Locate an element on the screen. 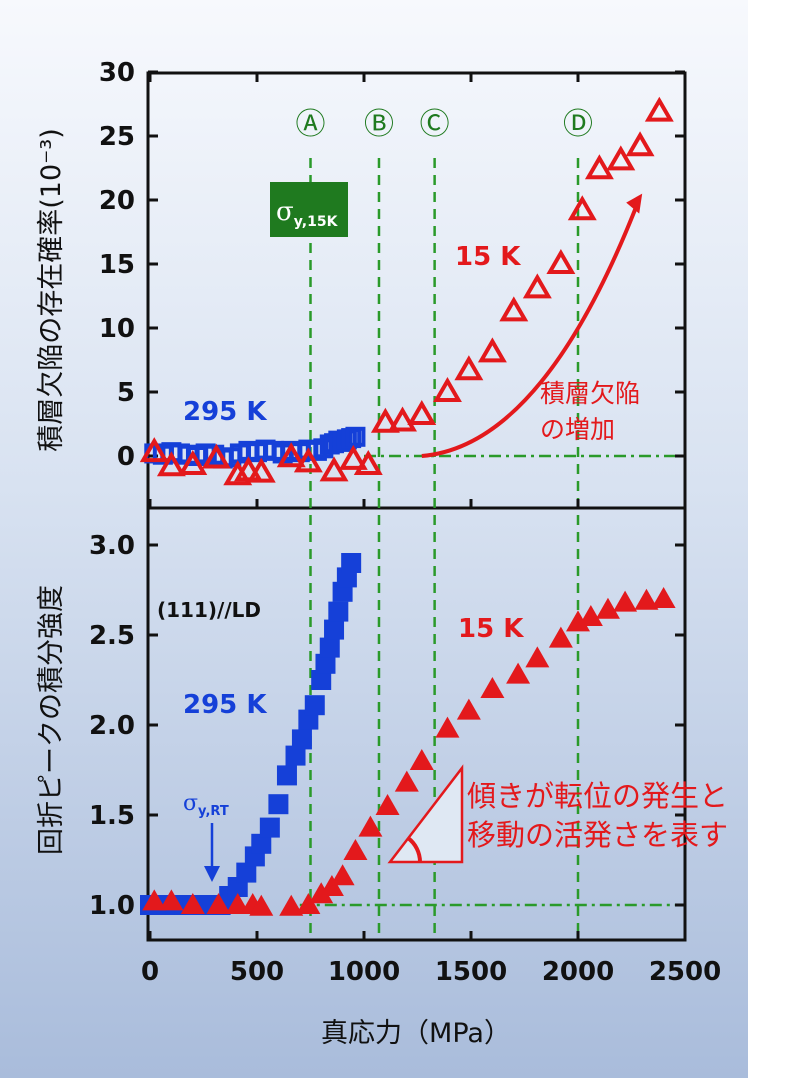 Image resolution: width=793 pixels, height=1078 pixels. top-y-tick-label-30: 30 is located at coordinates (117, 73).